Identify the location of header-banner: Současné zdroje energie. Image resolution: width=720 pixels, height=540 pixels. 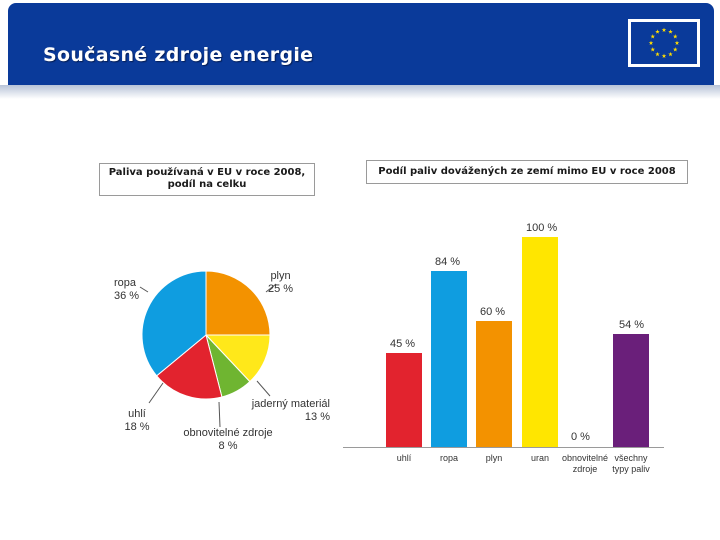
(361, 44).